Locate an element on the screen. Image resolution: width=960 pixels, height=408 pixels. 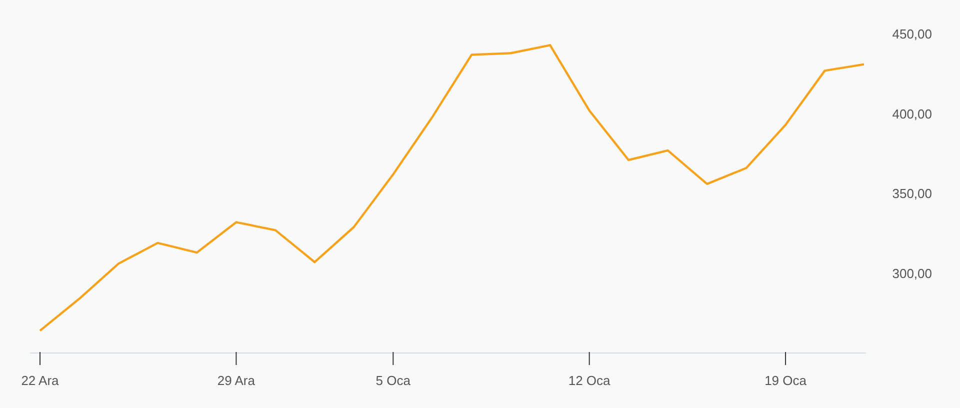
x-tick-label: 12 Oca is located at coordinates (590, 380).